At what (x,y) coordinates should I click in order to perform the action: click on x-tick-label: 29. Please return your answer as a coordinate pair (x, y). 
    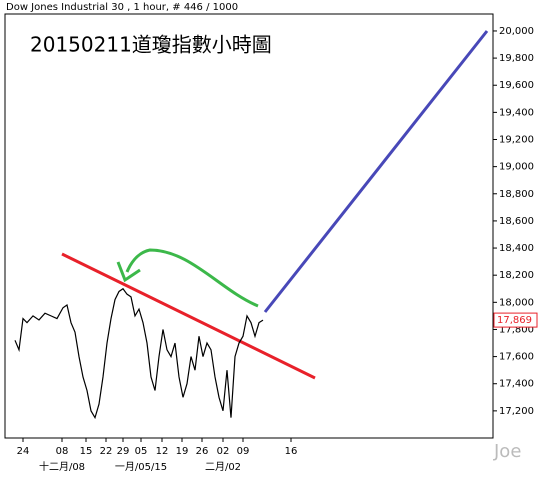
    Looking at the image, I should click on (123, 451).